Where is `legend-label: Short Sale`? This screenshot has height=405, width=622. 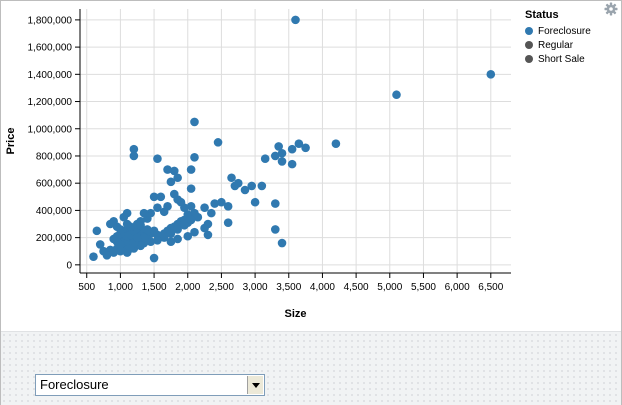 legend-label: Short Sale is located at coordinates (561, 59).